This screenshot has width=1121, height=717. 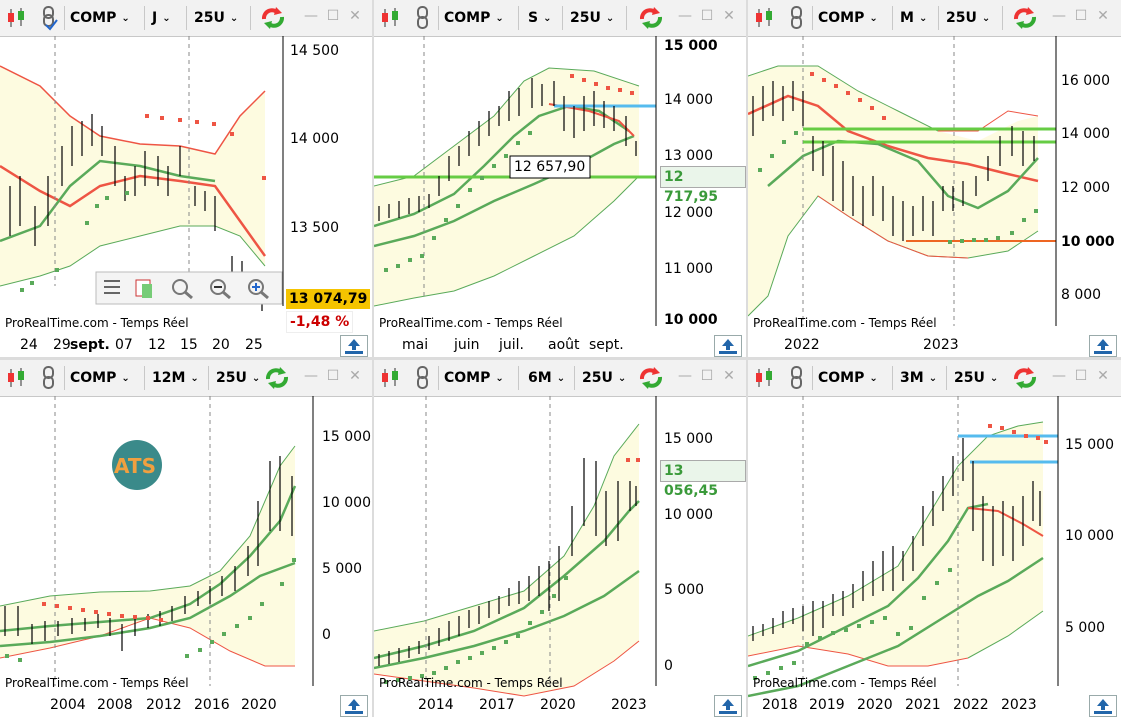 What do you see at coordinates (918, 378) in the screenshot?
I see `period-selector: 3M ⌄` at bounding box center [918, 378].